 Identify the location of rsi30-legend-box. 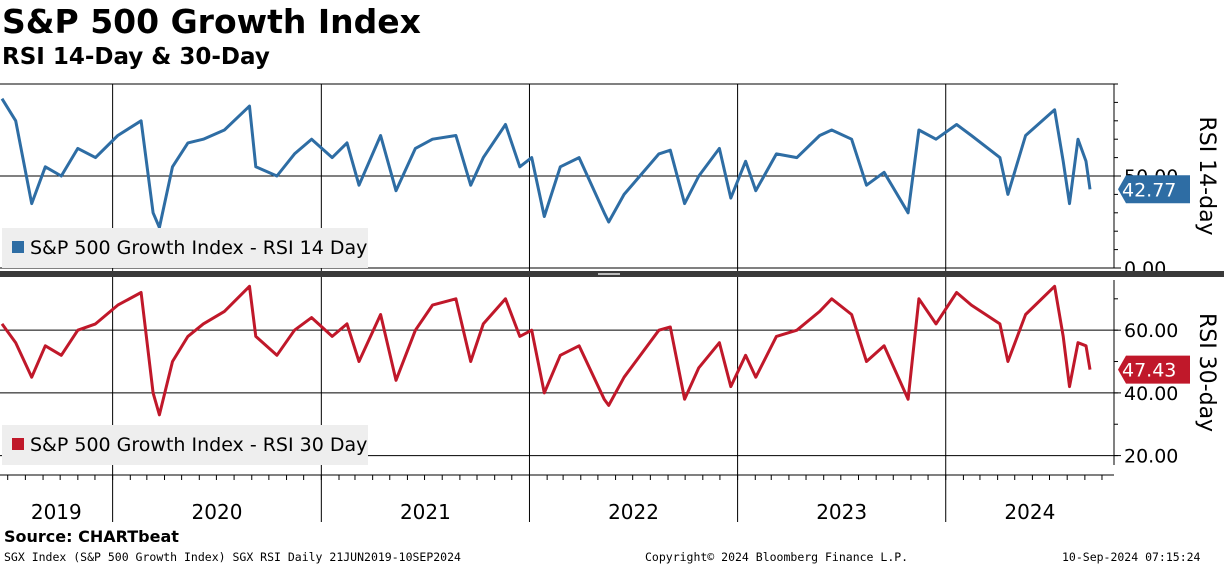
(185, 445).